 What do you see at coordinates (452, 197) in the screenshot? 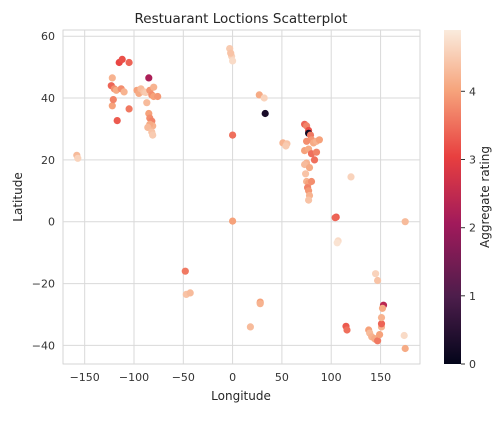
I see `colorbar` at bounding box center [452, 197].